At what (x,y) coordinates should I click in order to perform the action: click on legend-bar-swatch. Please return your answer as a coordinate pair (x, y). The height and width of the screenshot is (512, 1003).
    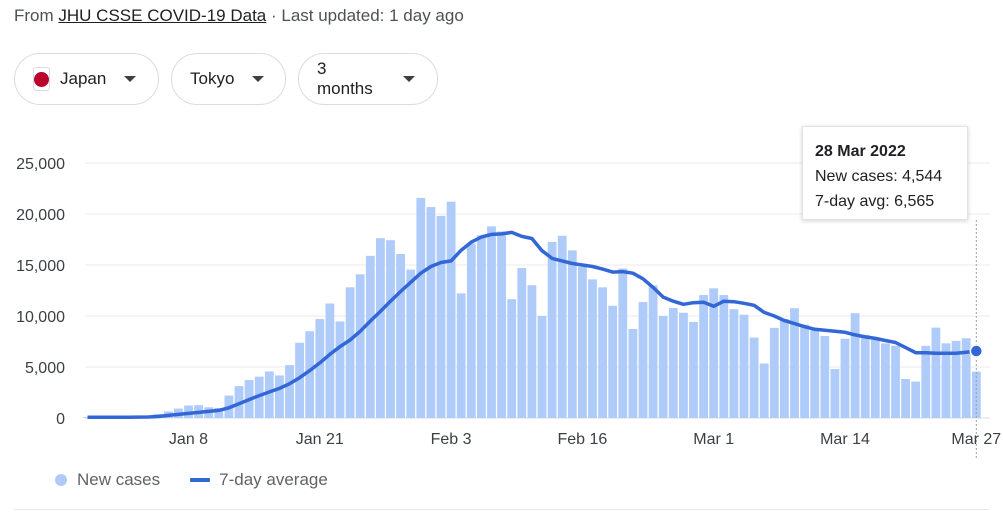
    Looking at the image, I should click on (61, 480).